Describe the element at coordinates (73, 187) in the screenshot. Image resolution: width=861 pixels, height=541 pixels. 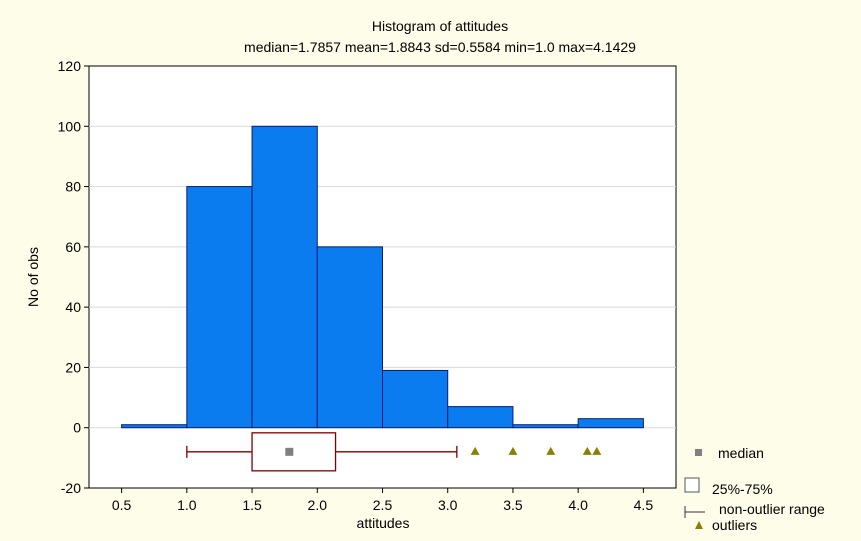
I see `y-tick-label: 80` at that location.